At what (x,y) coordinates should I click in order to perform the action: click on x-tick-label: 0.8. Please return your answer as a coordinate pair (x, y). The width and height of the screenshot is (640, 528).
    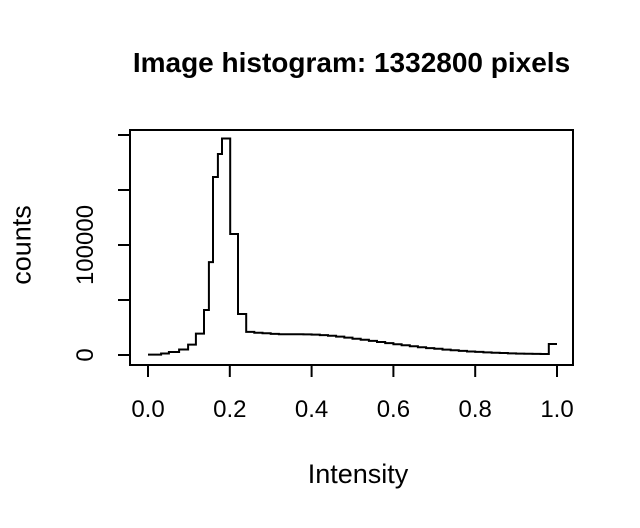
    Looking at the image, I should click on (475, 409).